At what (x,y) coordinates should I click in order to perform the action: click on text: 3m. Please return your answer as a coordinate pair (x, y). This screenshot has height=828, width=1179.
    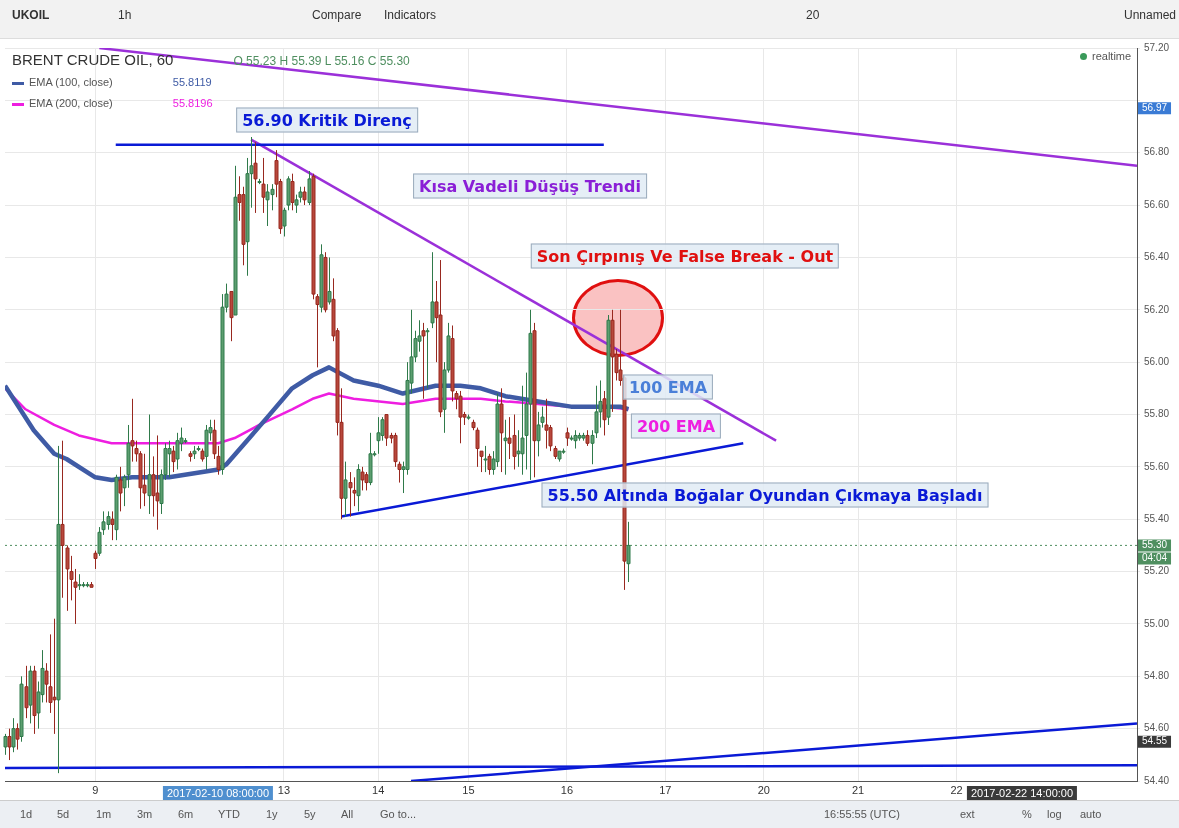
    Looking at the image, I should click on (145, 814).